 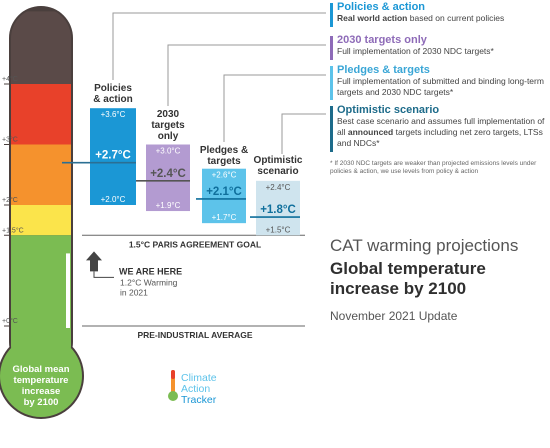 I want to click on chart-title: CAT warming projections, so click(x=424, y=245).